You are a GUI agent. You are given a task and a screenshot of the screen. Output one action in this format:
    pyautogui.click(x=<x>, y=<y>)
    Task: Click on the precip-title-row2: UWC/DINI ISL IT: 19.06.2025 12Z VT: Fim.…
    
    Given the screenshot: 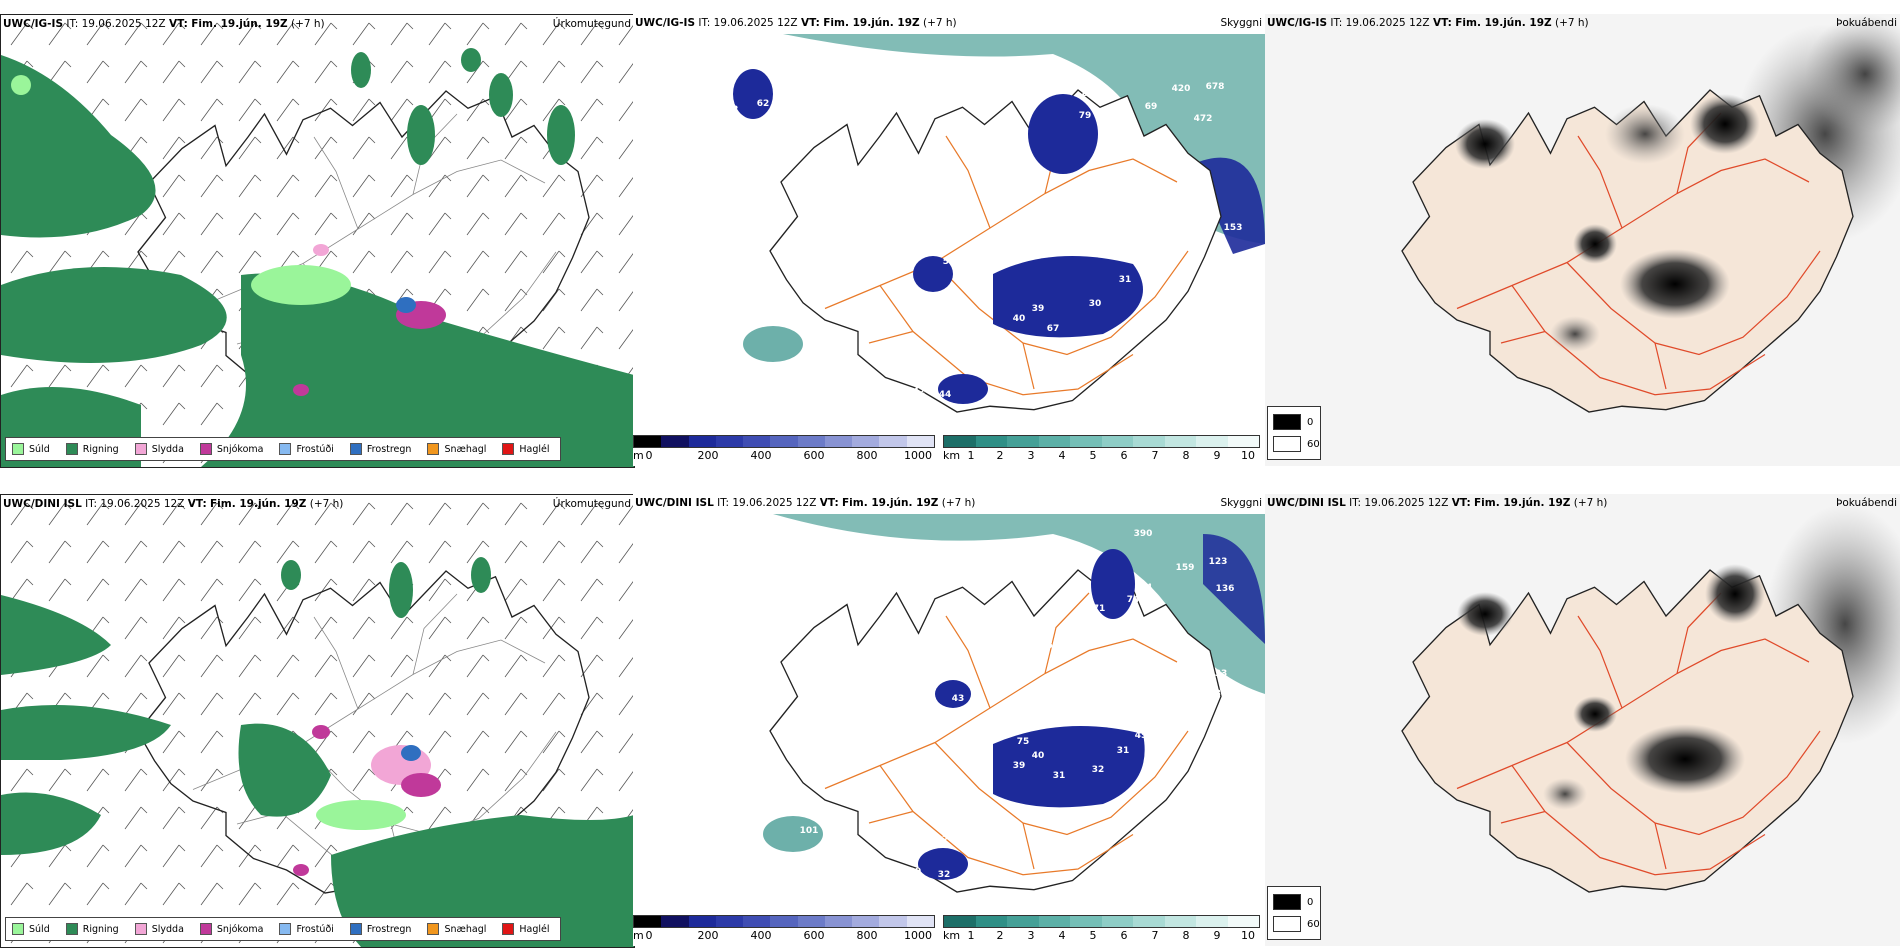 What is the action you would take?
    pyautogui.click(x=173, y=504)
    